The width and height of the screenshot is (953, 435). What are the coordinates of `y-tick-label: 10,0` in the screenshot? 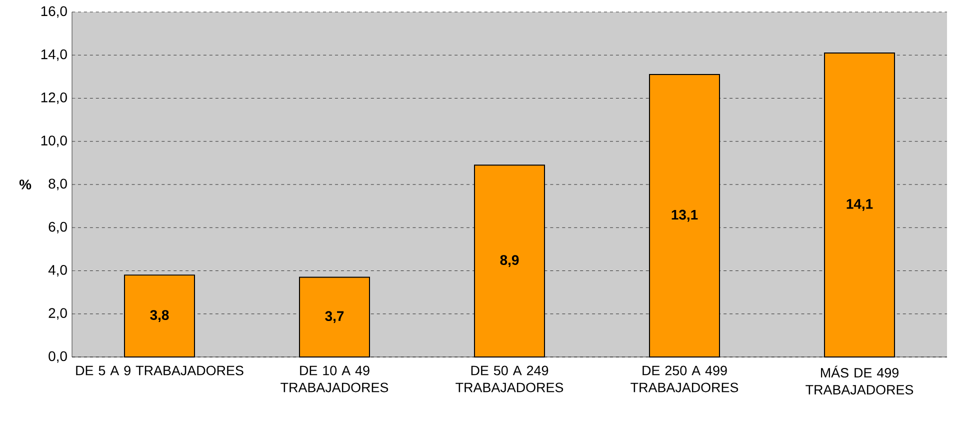 It's located at (54, 142).